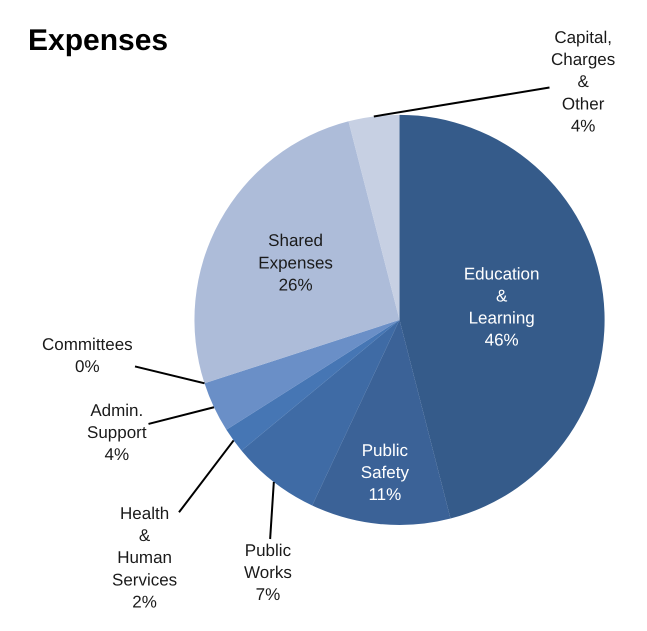 This screenshot has width=647, height=631. What do you see at coordinates (295, 284) in the screenshot?
I see `data-label: 26%` at bounding box center [295, 284].